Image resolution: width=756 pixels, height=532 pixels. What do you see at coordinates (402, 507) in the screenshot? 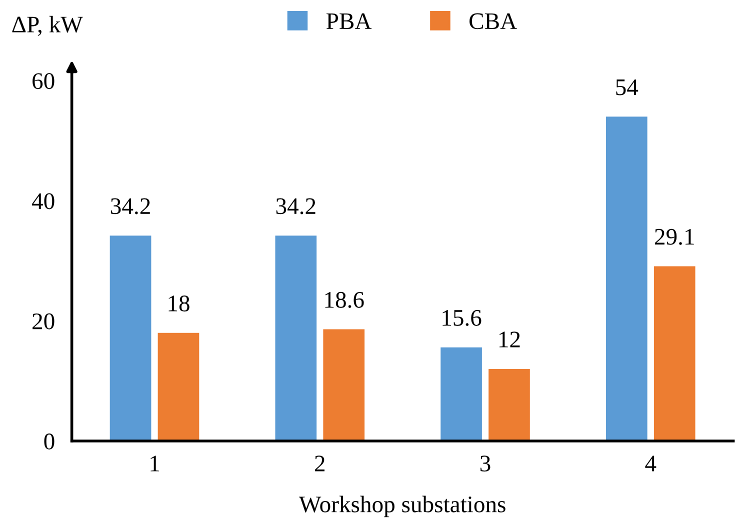
I see `x-axis-title: Workshop substations` at bounding box center [402, 507].